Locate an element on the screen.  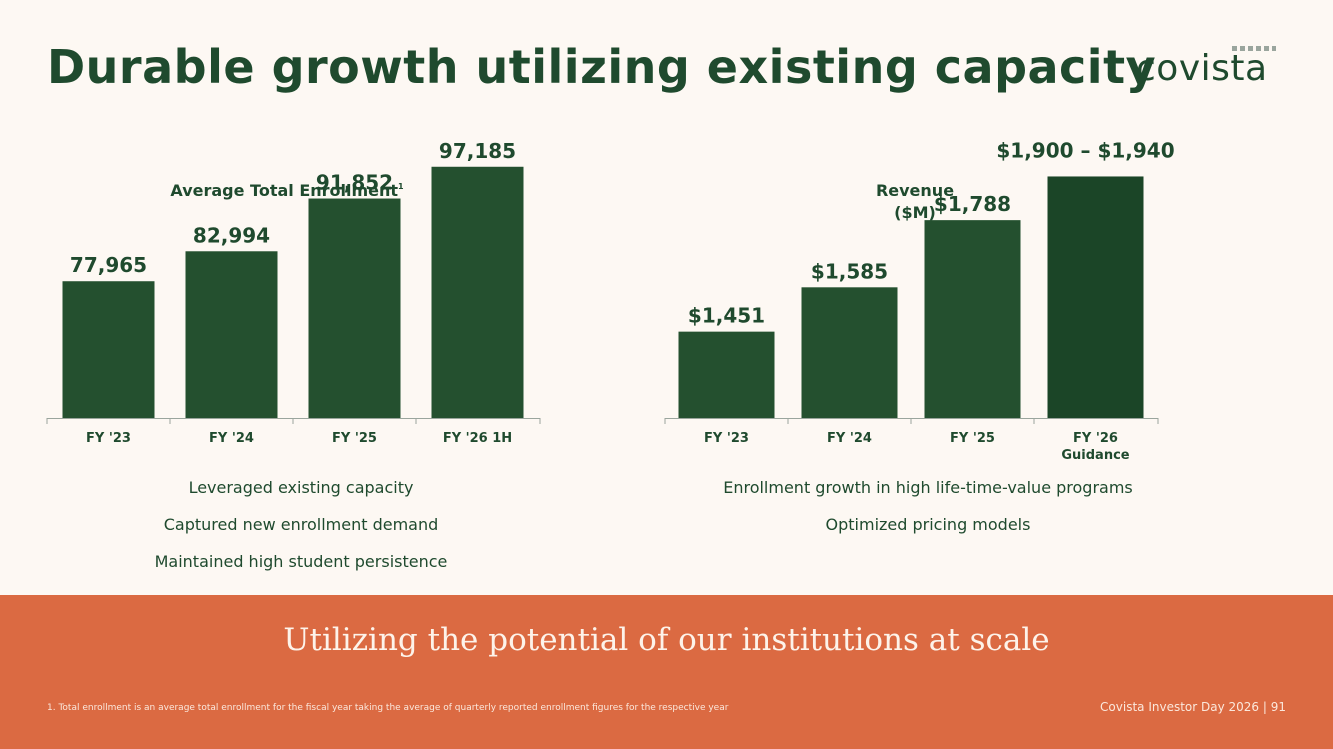
tick-label: FY '26 is located at coordinates (1095, 438).